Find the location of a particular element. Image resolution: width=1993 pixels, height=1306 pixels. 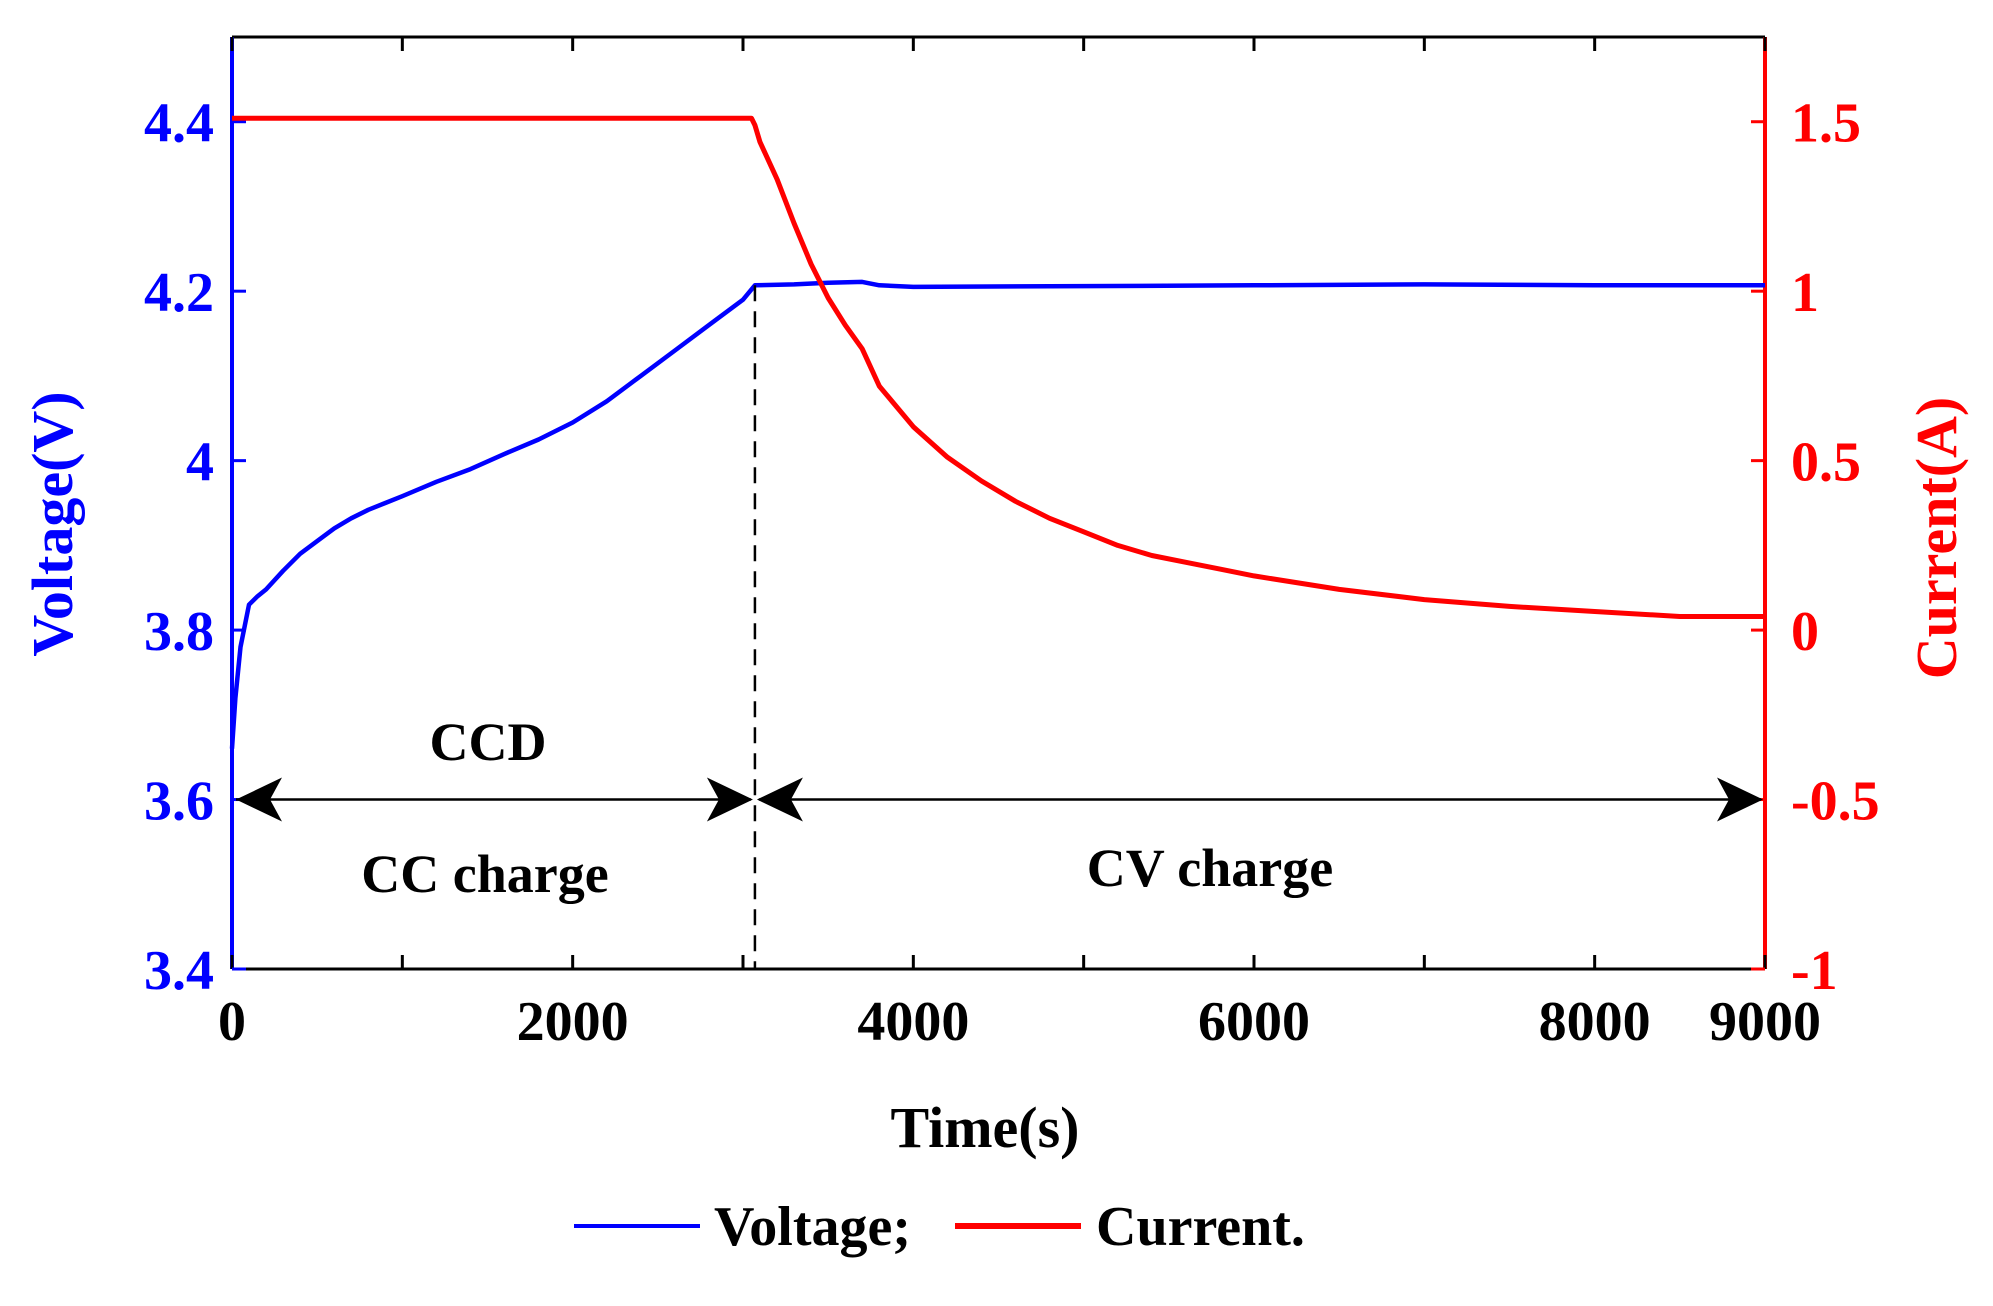

y2-axis-title: Current(A) is located at coordinates (1936, 538).